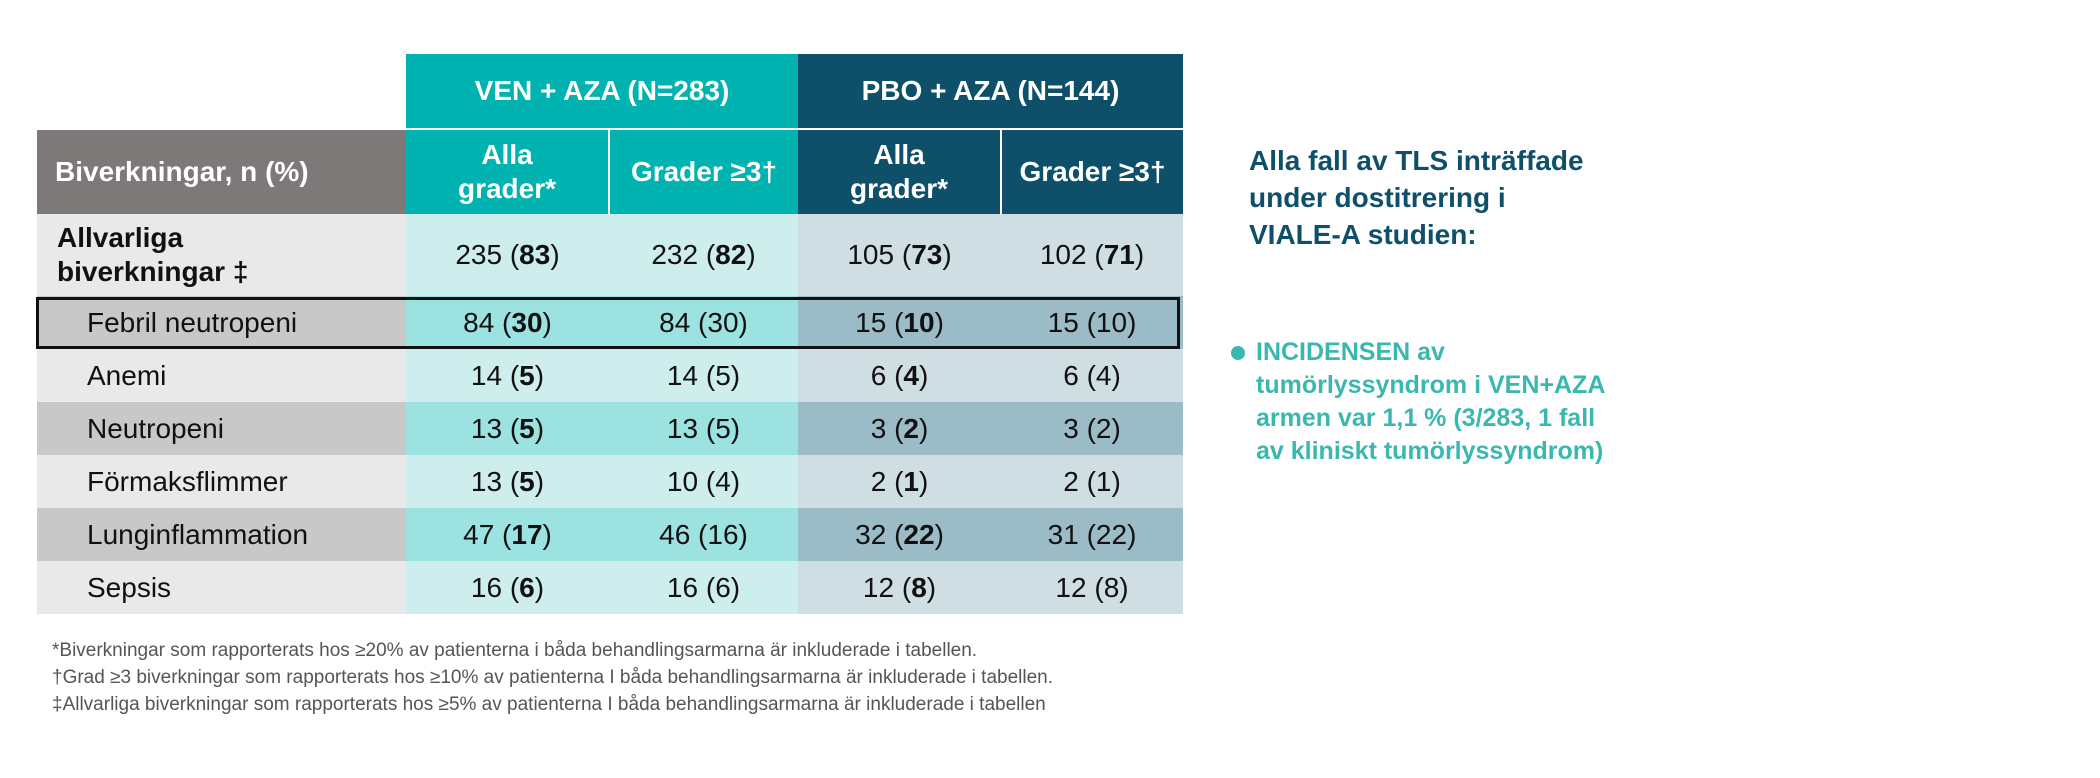  What do you see at coordinates (731, 254) in the screenshot?
I see `cell-percent: 82` at bounding box center [731, 254].